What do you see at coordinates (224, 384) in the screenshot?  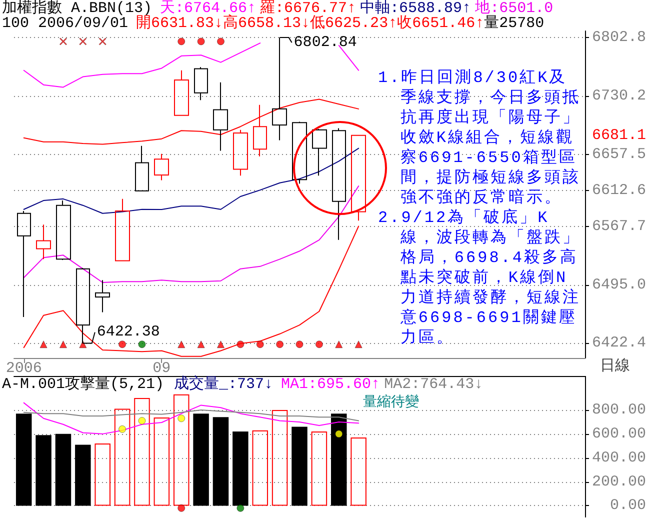 I see `annotation: 成交量_:737↓` at bounding box center [224, 384].